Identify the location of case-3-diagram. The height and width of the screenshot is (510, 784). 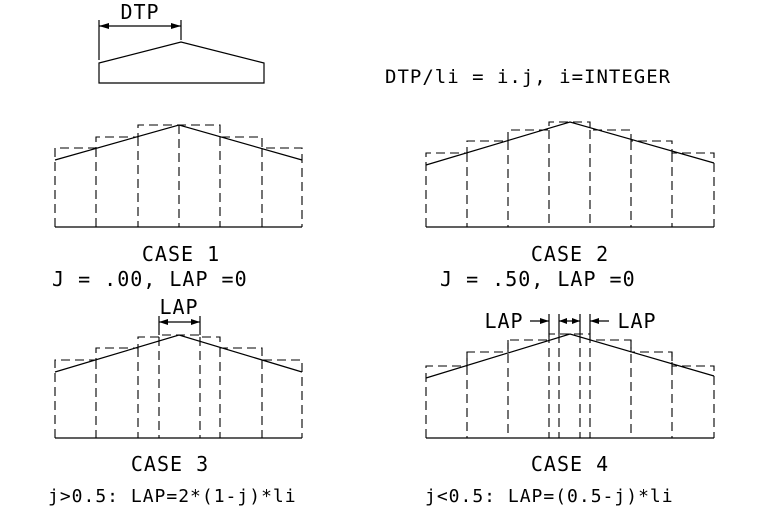
(178, 377).